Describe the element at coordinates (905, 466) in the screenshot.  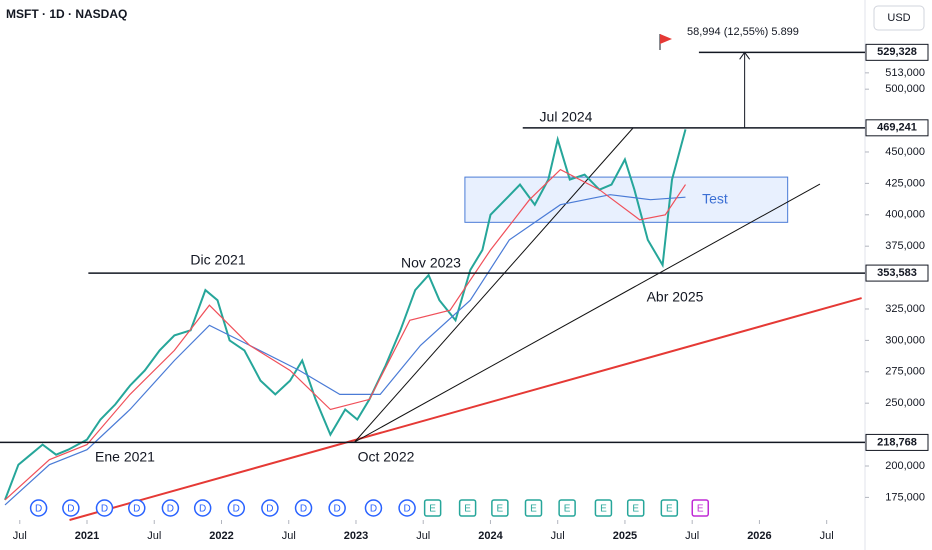
I see `y-tick-label: 200,000` at that location.